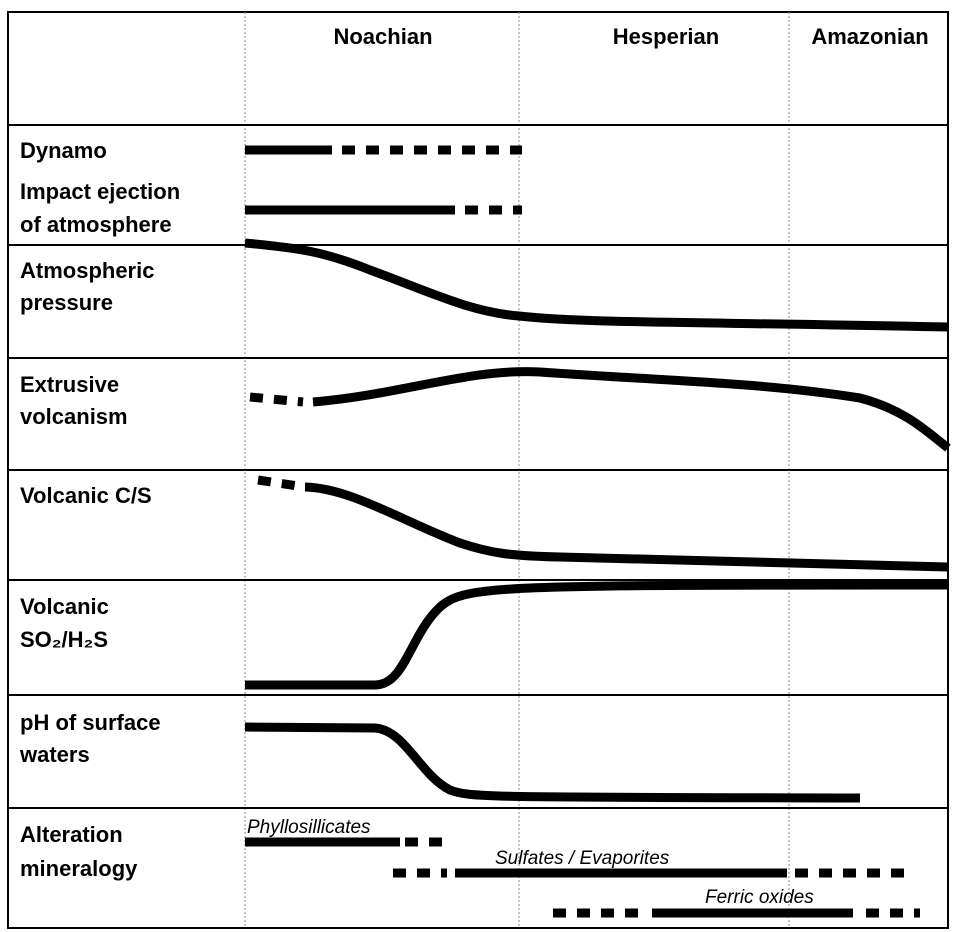 Image resolution: width=954 pixels, height=932 pixels. Describe the element at coordinates (54, 754) in the screenshot. I see `row-label: waters` at that location.